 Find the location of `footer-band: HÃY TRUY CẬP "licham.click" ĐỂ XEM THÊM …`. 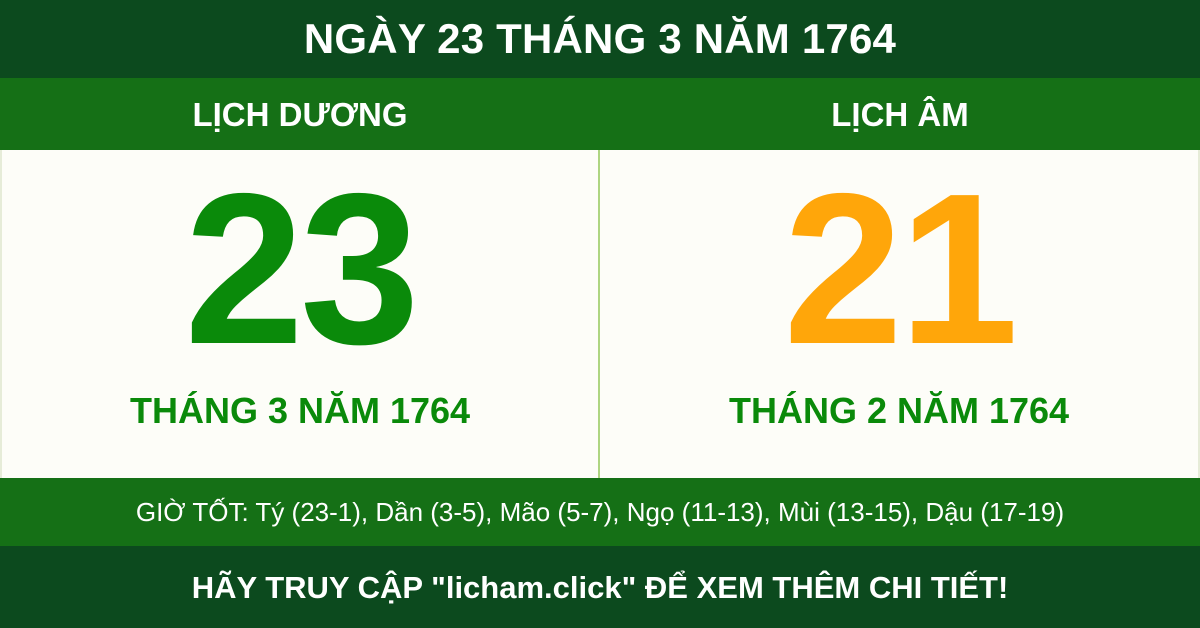

footer-band: HÃY TRUY CẬP "licham.click" ĐỂ XEM THÊM … is located at coordinates (600, 587).